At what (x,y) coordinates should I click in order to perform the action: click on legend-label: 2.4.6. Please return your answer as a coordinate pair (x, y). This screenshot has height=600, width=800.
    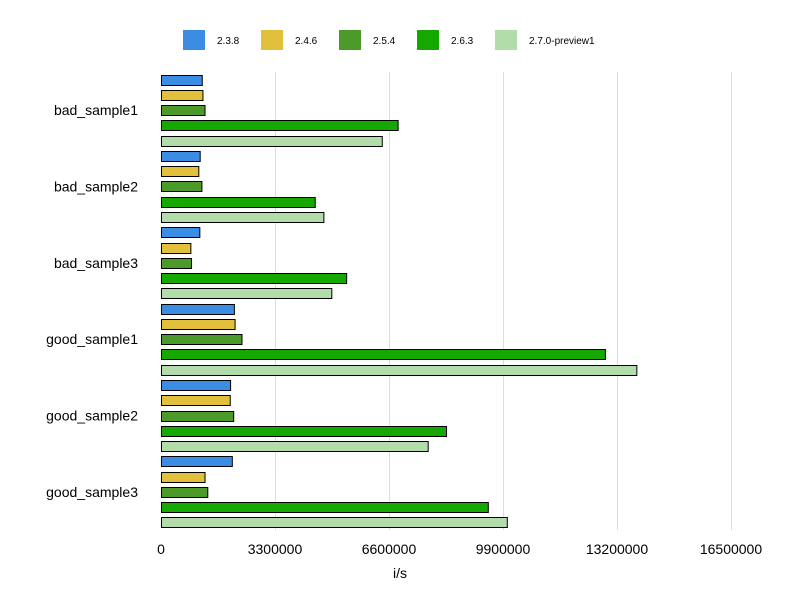
    Looking at the image, I should click on (306, 41).